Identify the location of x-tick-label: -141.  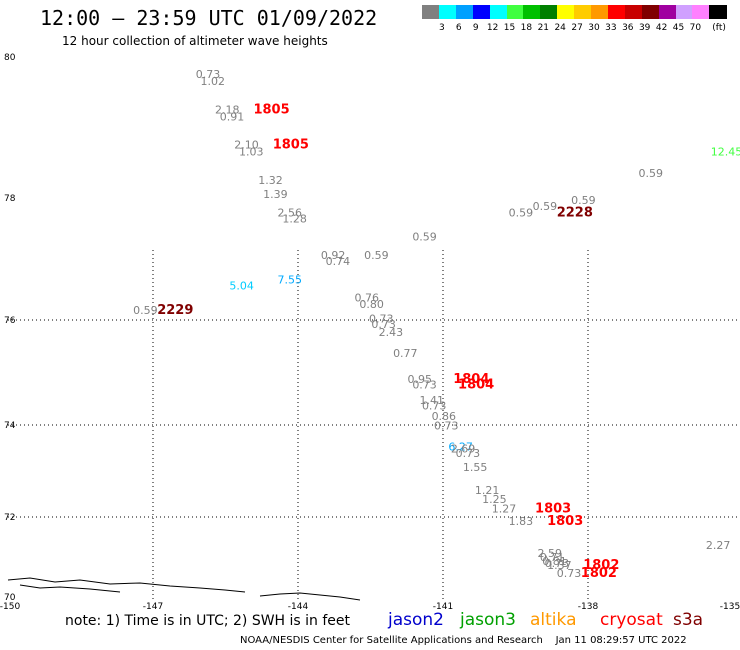
(443, 607).